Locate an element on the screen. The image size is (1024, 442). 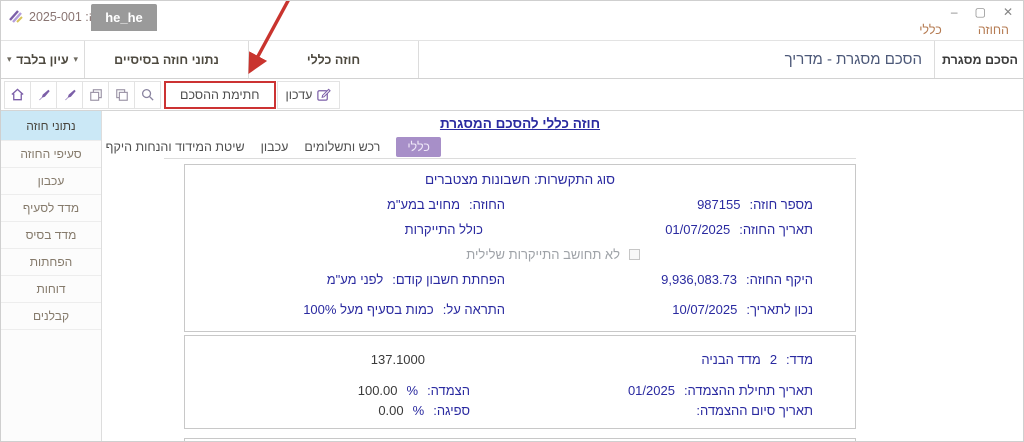
linkage-end-field: תאריך סיום ההצמדה: is located at coordinates (750, 410).